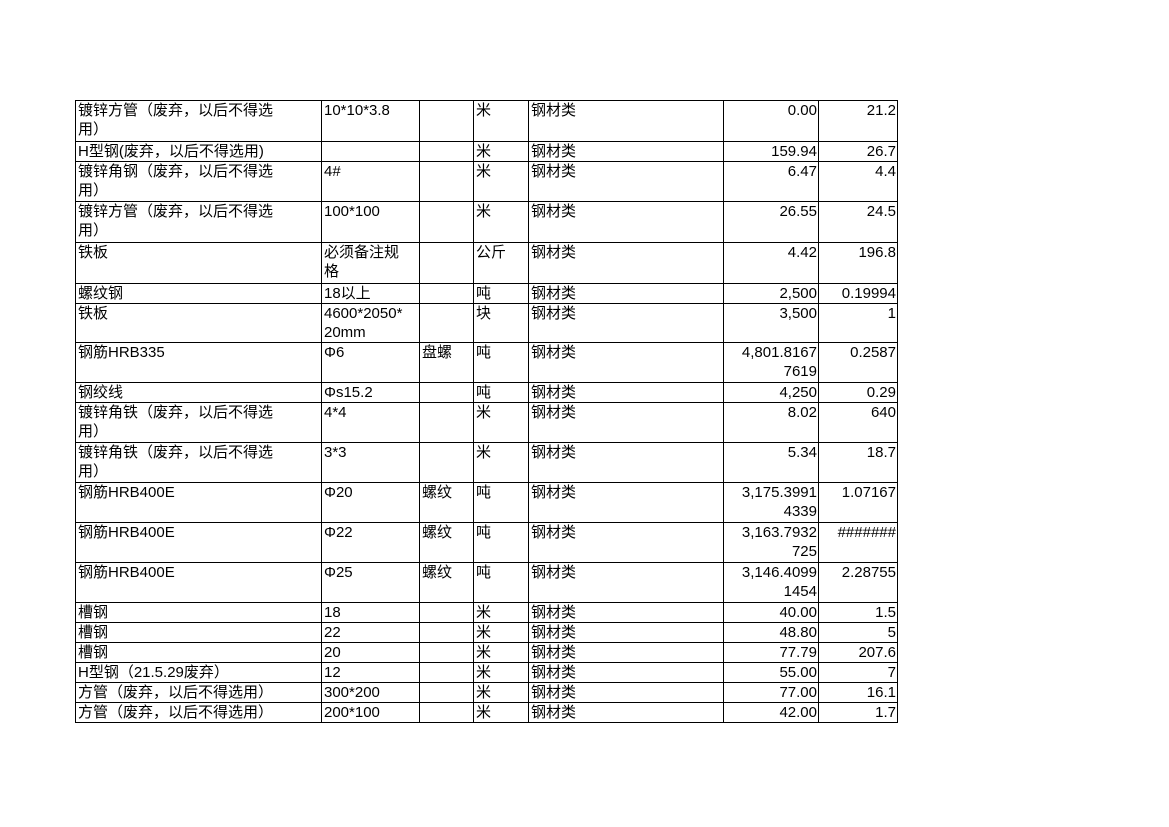 This screenshot has width=1169, height=827. What do you see at coordinates (858, 422) in the screenshot?
I see `quantity-cell: 640` at bounding box center [858, 422].